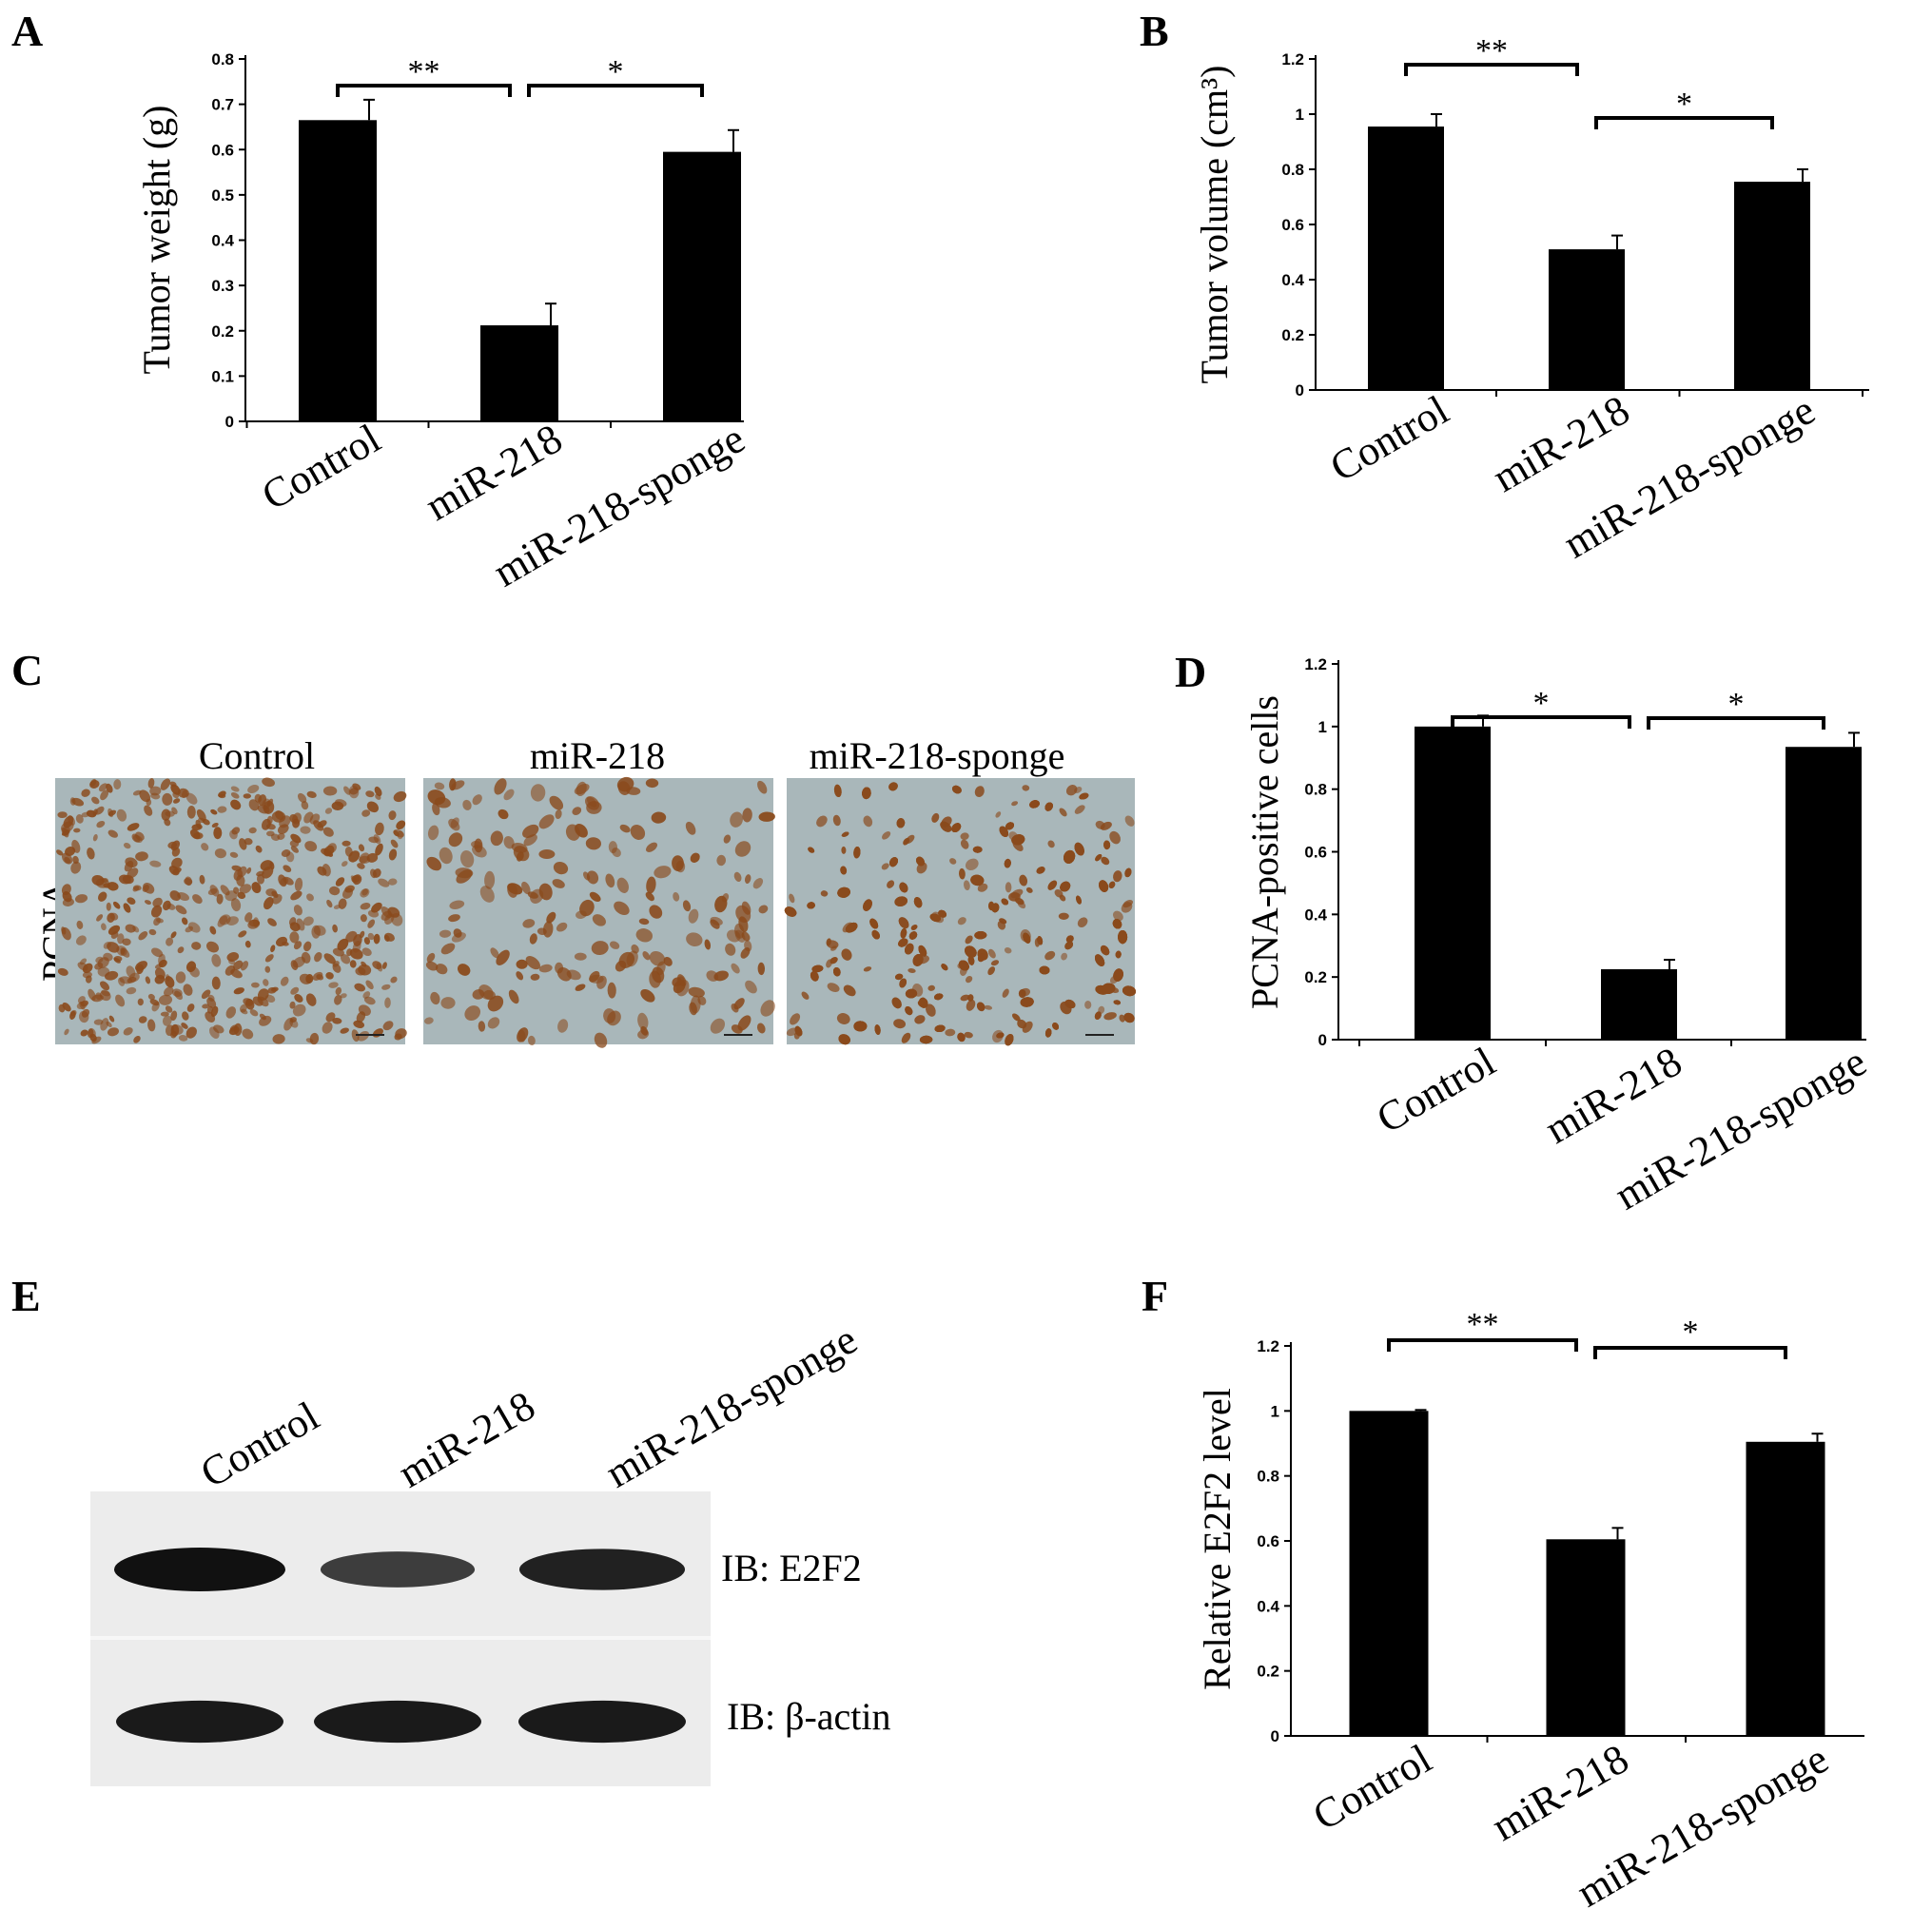 The height and width of the screenshot is (1929, 1932). I want to click on y-tick-label: 0.8, so click(223, 59).